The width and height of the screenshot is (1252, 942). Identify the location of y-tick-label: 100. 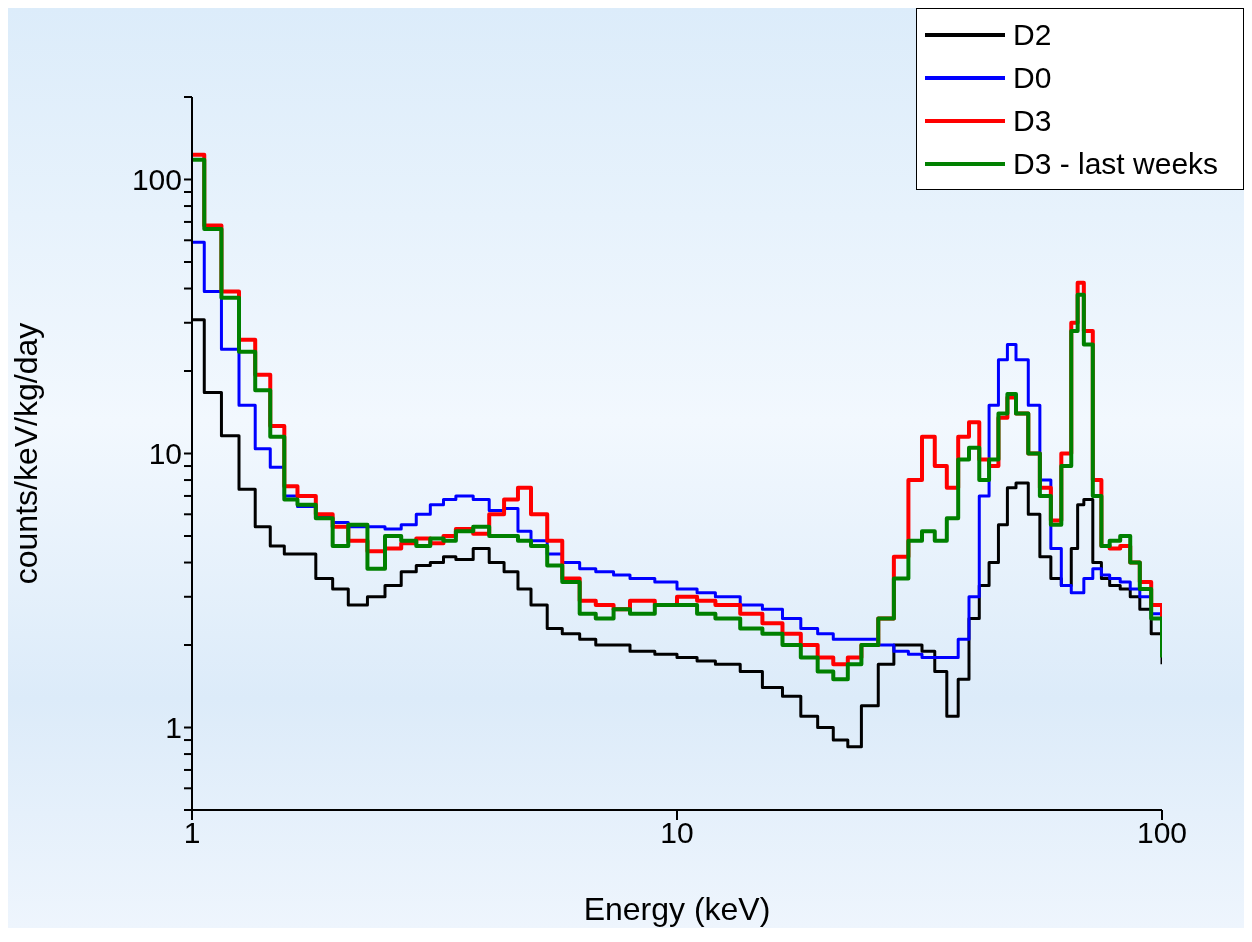
(156, 180).